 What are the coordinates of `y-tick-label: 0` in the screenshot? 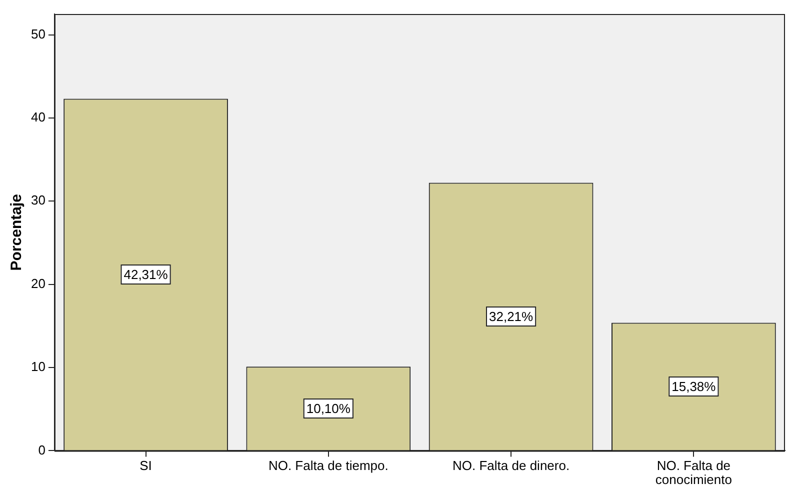 It's located at (42, 450).